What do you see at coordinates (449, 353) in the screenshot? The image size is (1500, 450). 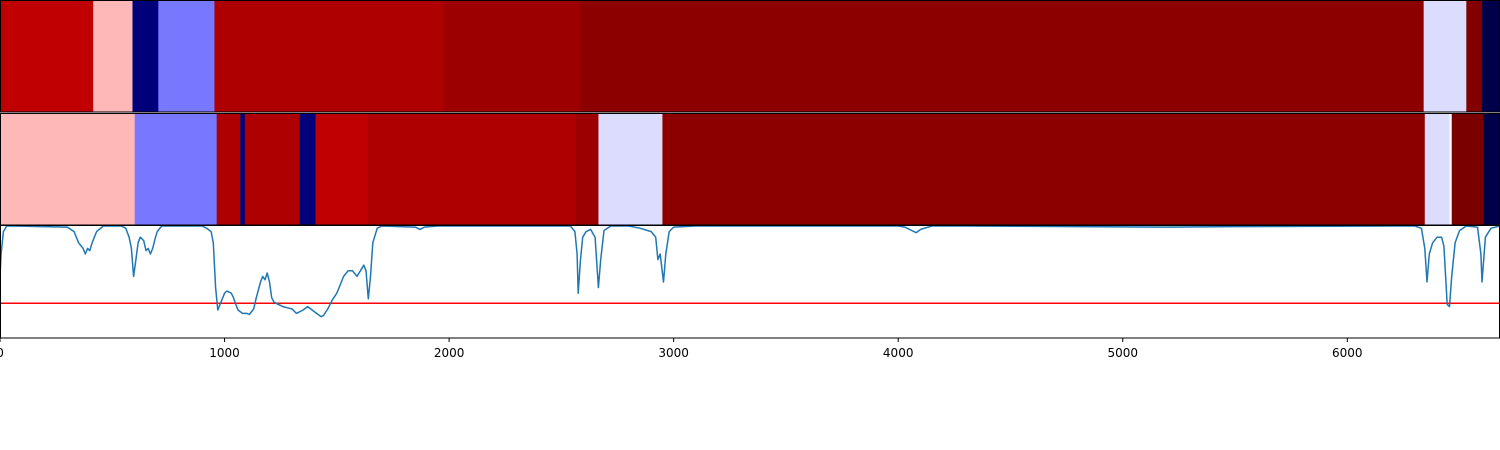 I see `x-tick-label: 2000` at bounding box center [449, 353].